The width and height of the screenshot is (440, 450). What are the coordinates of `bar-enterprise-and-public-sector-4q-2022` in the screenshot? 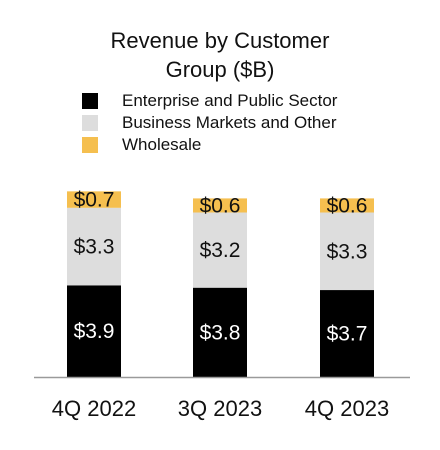 It's located at (94, 331).